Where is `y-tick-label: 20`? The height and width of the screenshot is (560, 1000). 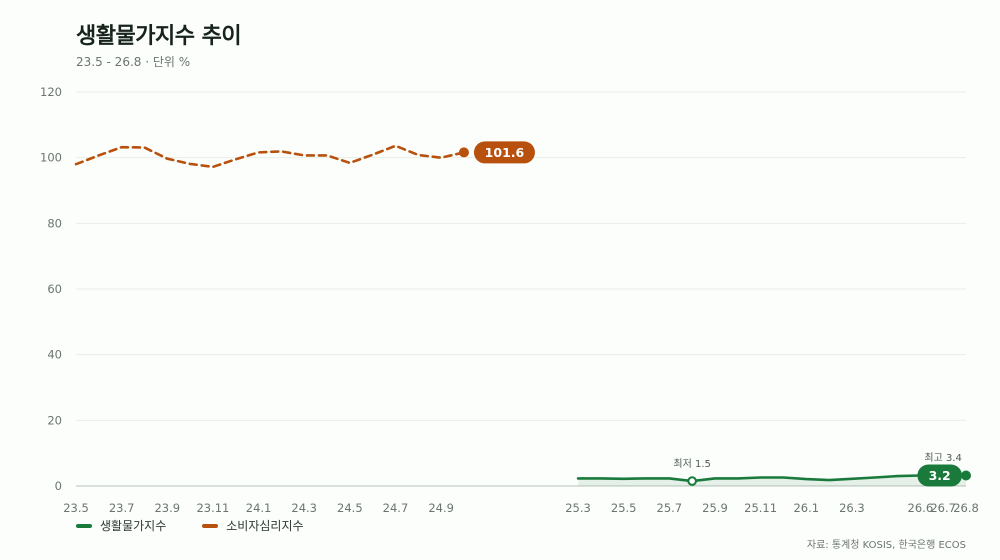
y-tick-label: 20 is located at coordinates (54, 420).